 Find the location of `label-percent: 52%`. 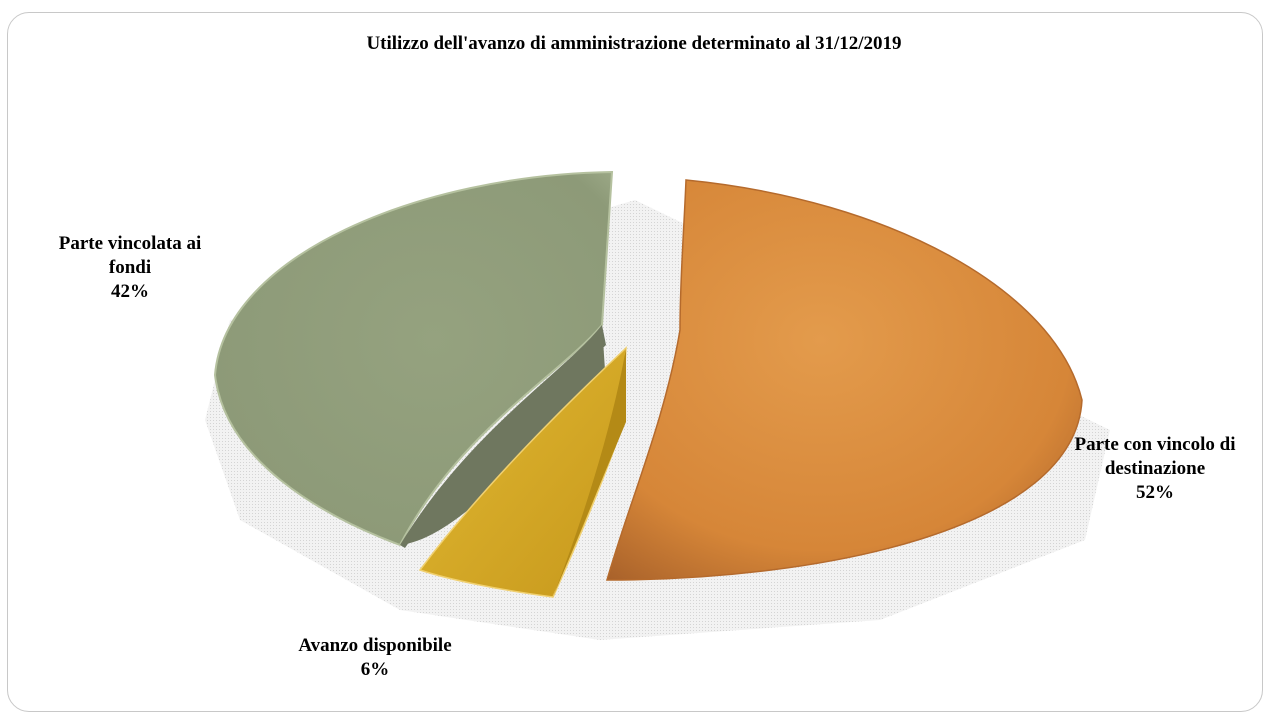

label-percent: 52% is located at coordinates (1155, 492).